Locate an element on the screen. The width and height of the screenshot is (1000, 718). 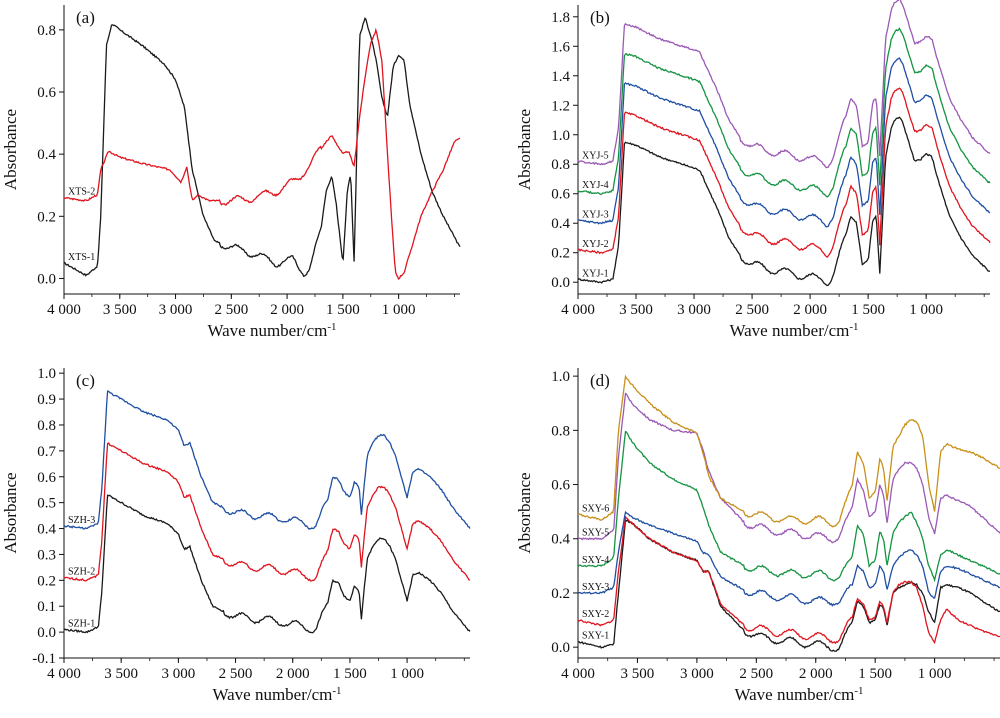
y-tick-label: 0.9 is located at coordinates (46, 400).